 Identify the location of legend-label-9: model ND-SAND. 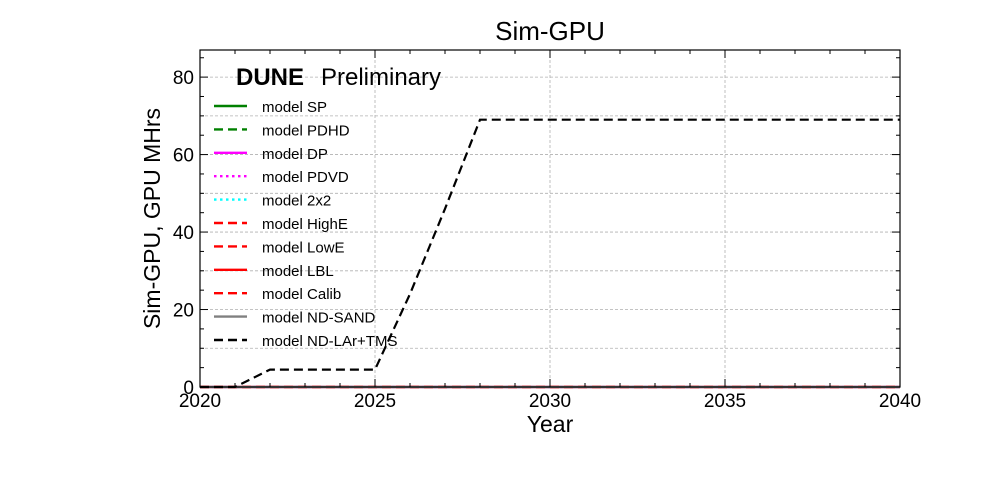
(319, 318).